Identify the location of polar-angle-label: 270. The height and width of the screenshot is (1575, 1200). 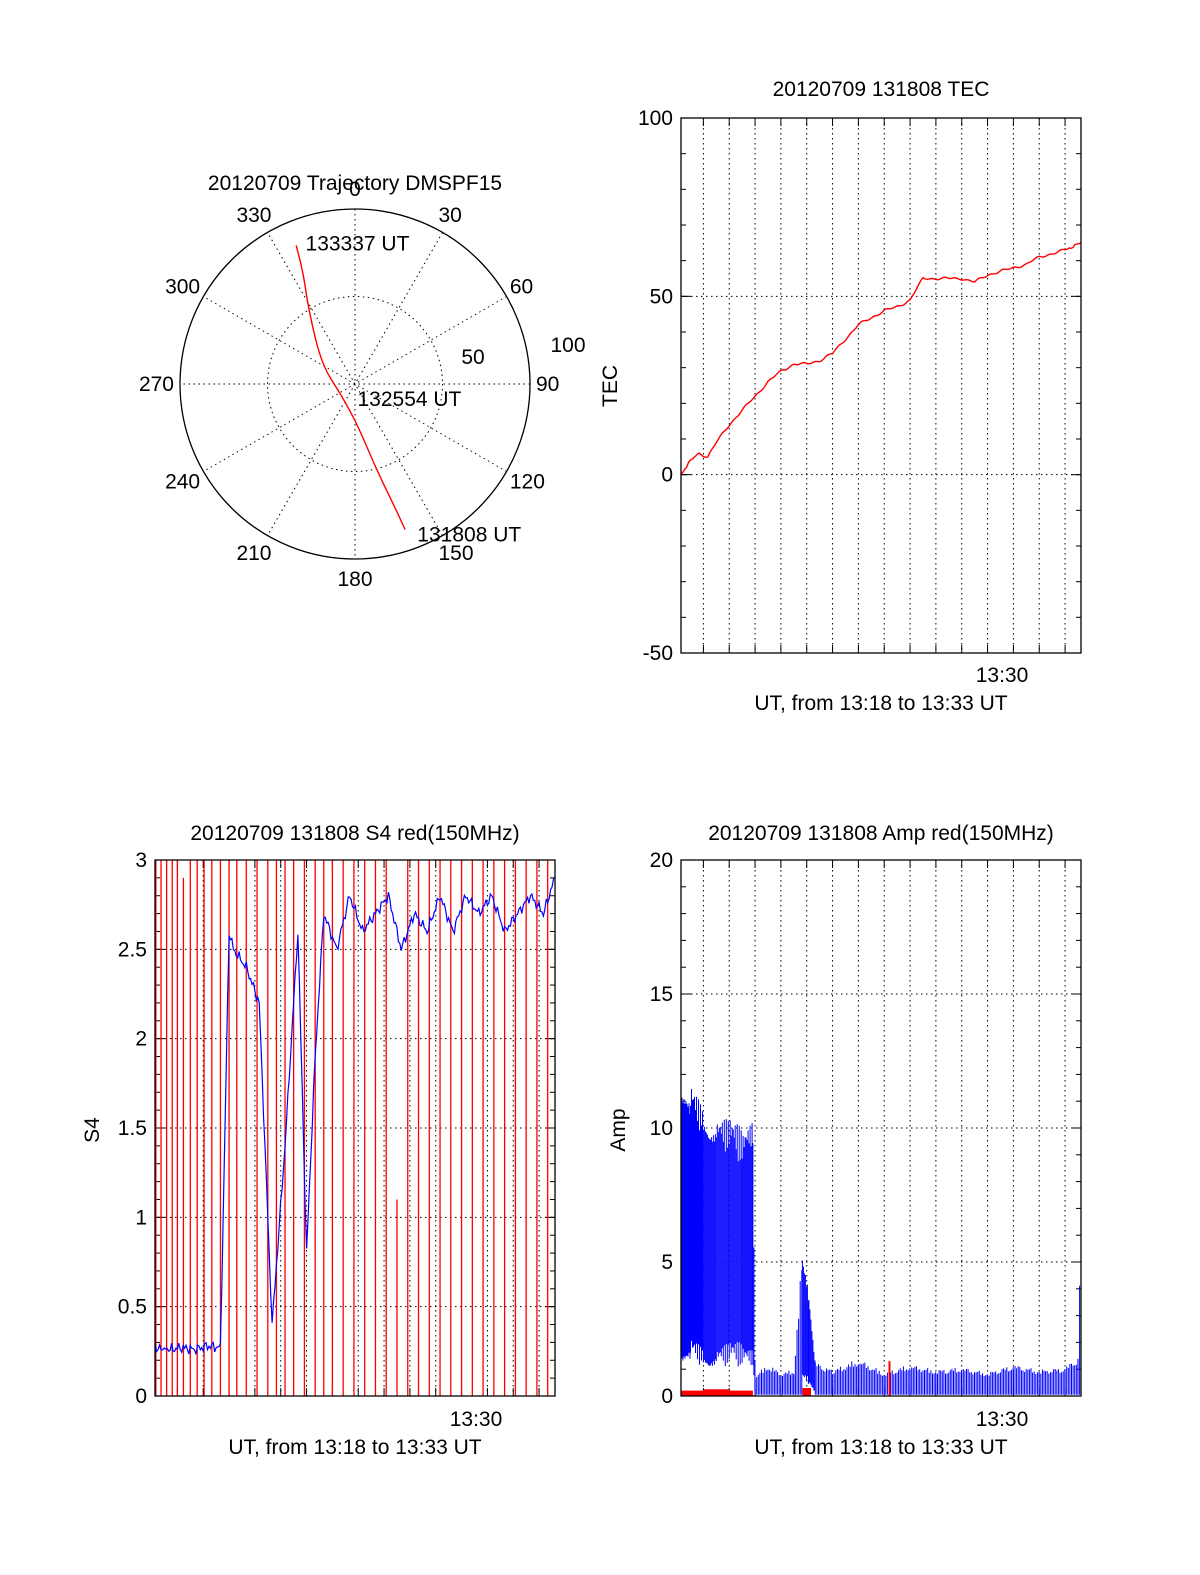
(156, 384).